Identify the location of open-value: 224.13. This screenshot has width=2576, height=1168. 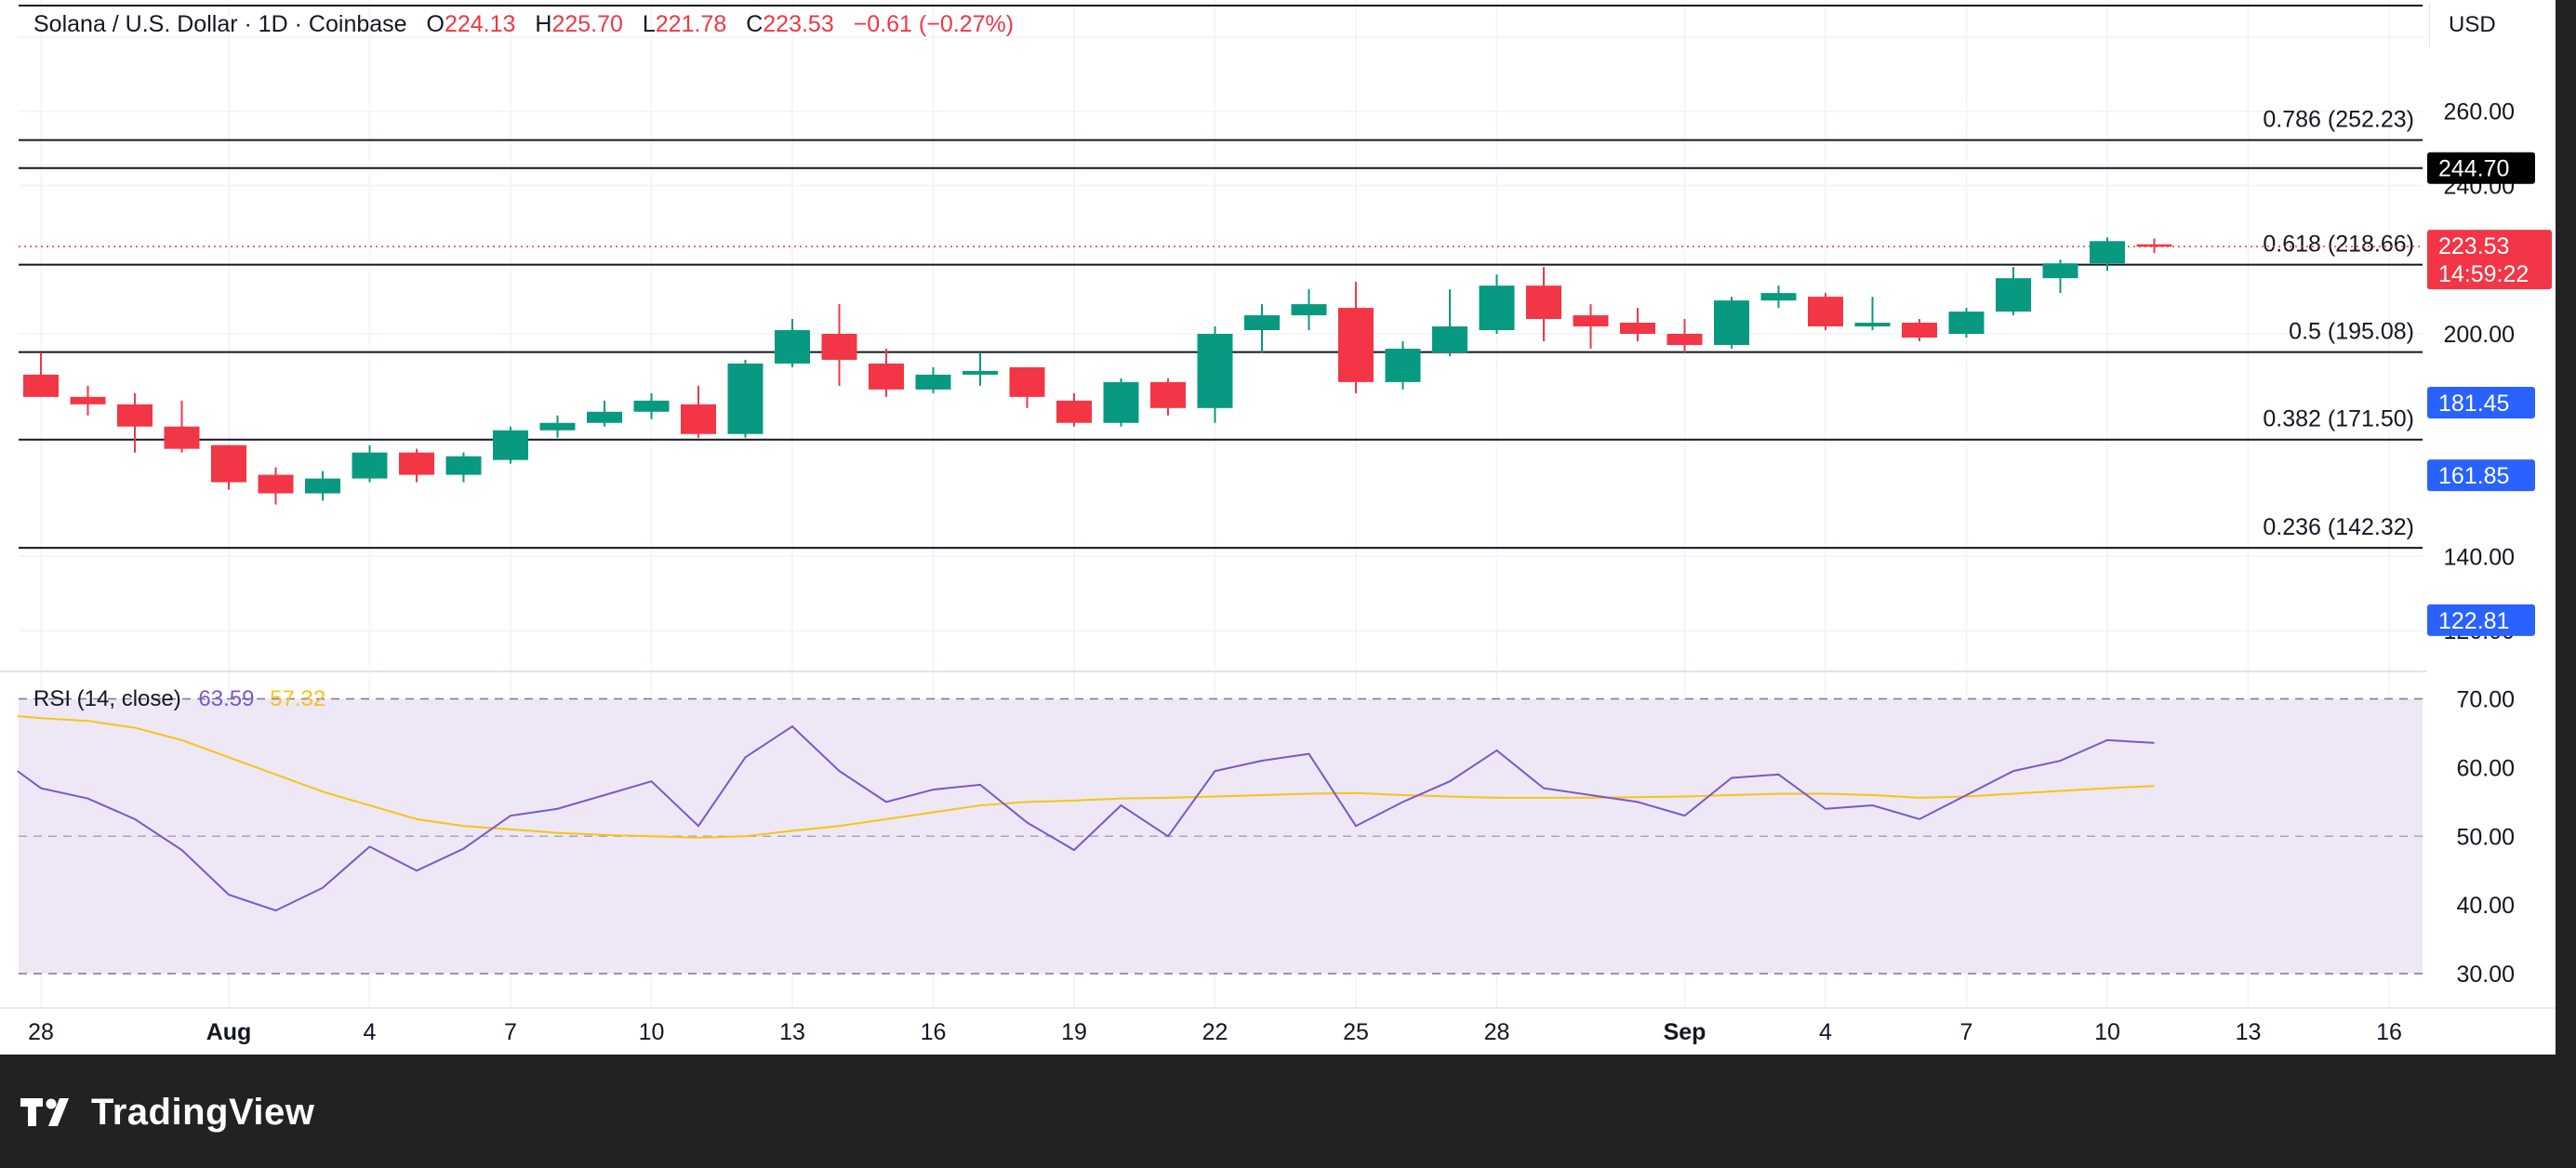
(480, 24).